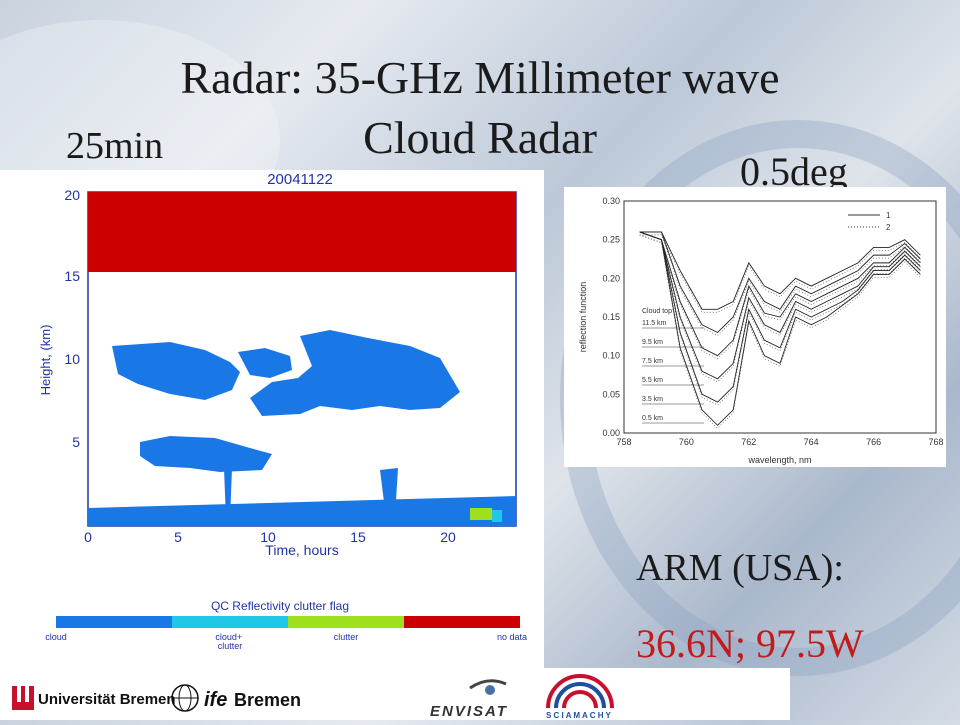 The height and width of the screenshot is (725, 960). I want to click on cloud-top-label: 0.5 km, so click(652, 418).